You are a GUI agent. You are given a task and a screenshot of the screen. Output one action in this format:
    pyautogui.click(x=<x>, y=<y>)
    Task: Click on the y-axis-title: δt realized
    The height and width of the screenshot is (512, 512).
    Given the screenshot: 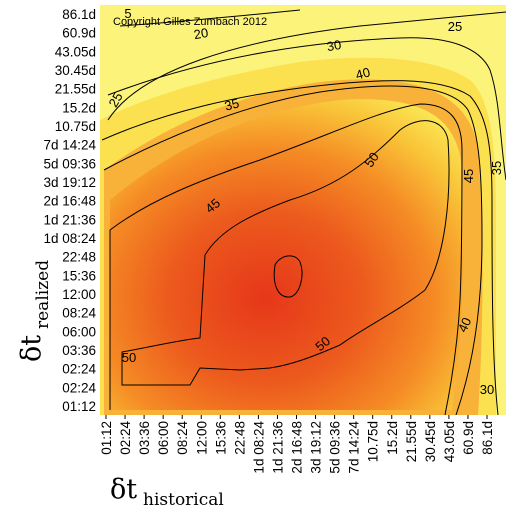 What is the action you would take?
    pyautogui.click(x=34, y=311)
    